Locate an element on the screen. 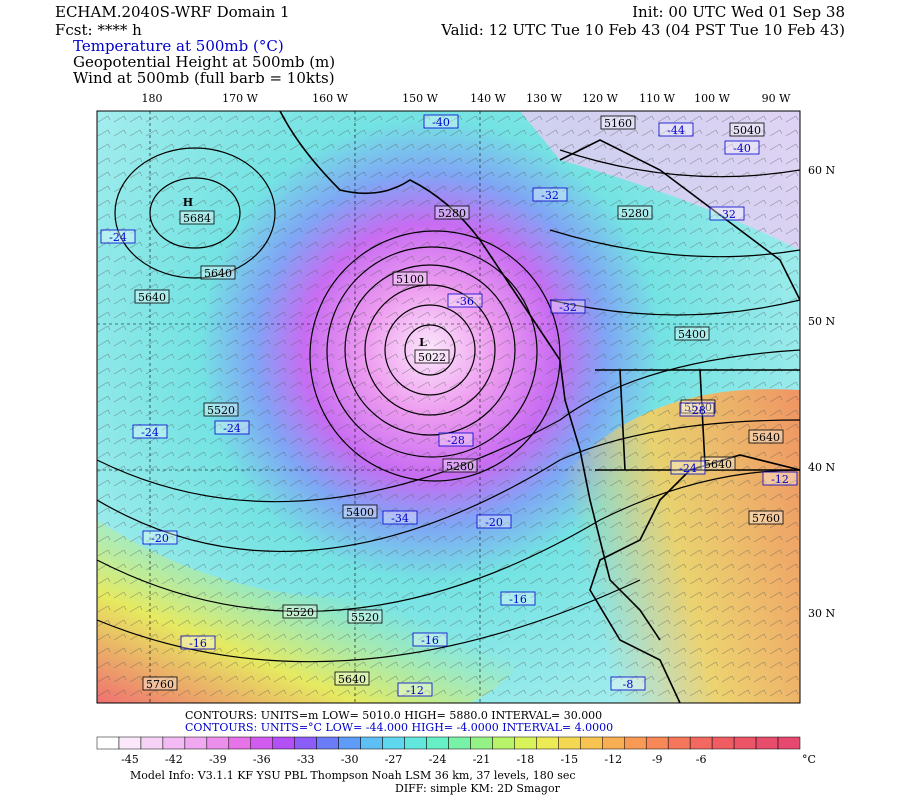 The width and height of the screenshot is (900, 804). init-time: Init: 00 UTC Wed 01 Sep 38 is located at coordinates (738, 12).